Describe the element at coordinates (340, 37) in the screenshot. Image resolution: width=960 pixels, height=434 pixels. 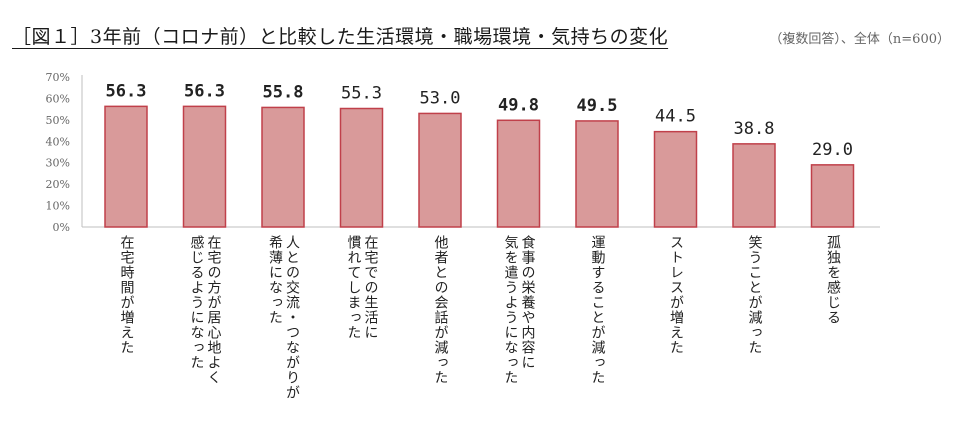
I see `chart-title: ［図１］3年前（コロナ前）と比較した生活環境・職場環境・気持ちの変化` at that location.